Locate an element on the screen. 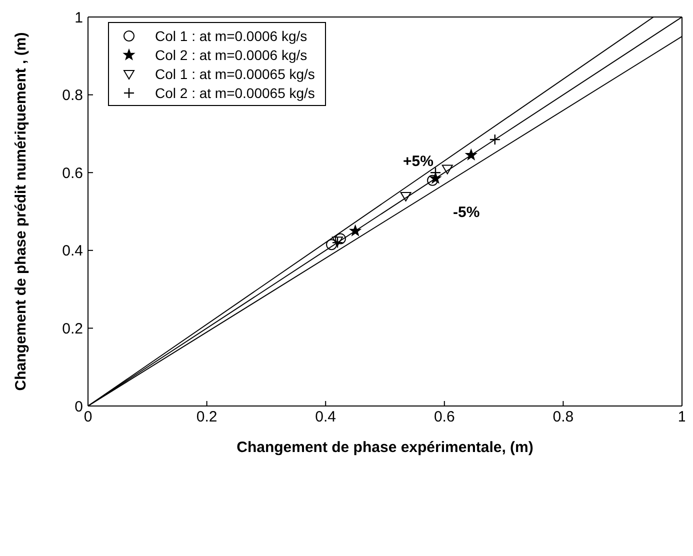 The width and height of the screenshot is (693, 556). legend-label: Col 2 : at m=0.00065 kg/s is located at coordinates (235, 92).